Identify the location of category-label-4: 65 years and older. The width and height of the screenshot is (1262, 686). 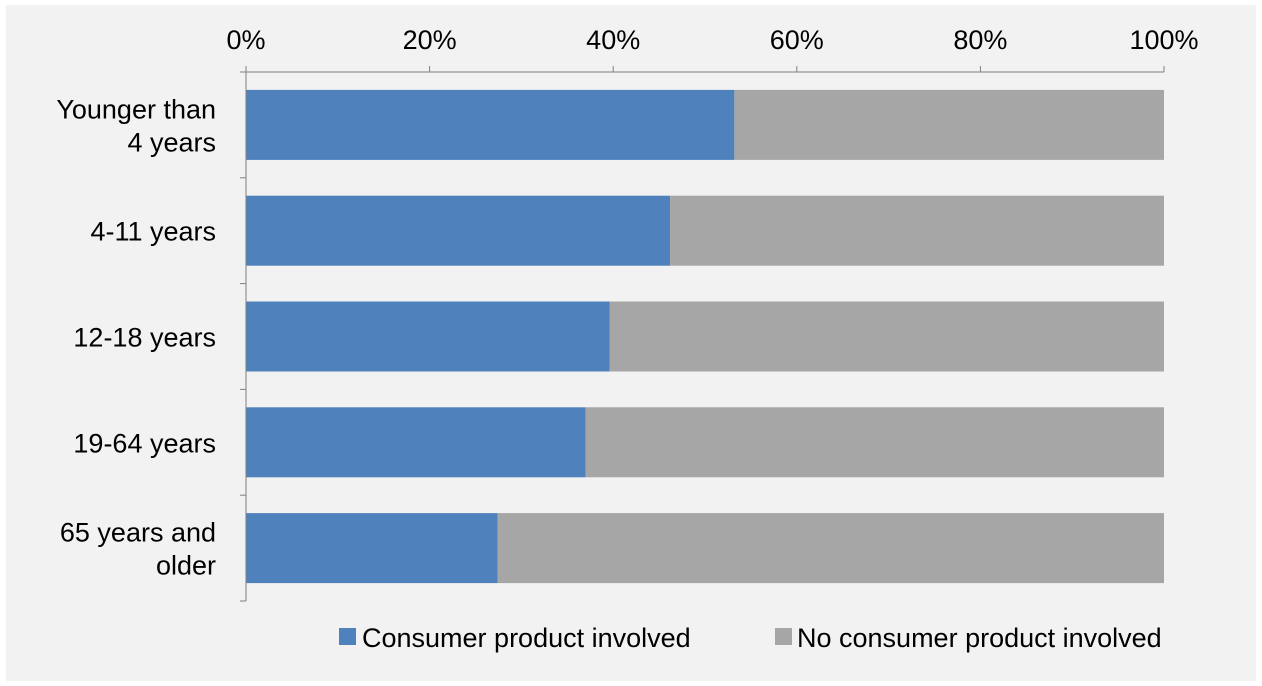
(138, 549).